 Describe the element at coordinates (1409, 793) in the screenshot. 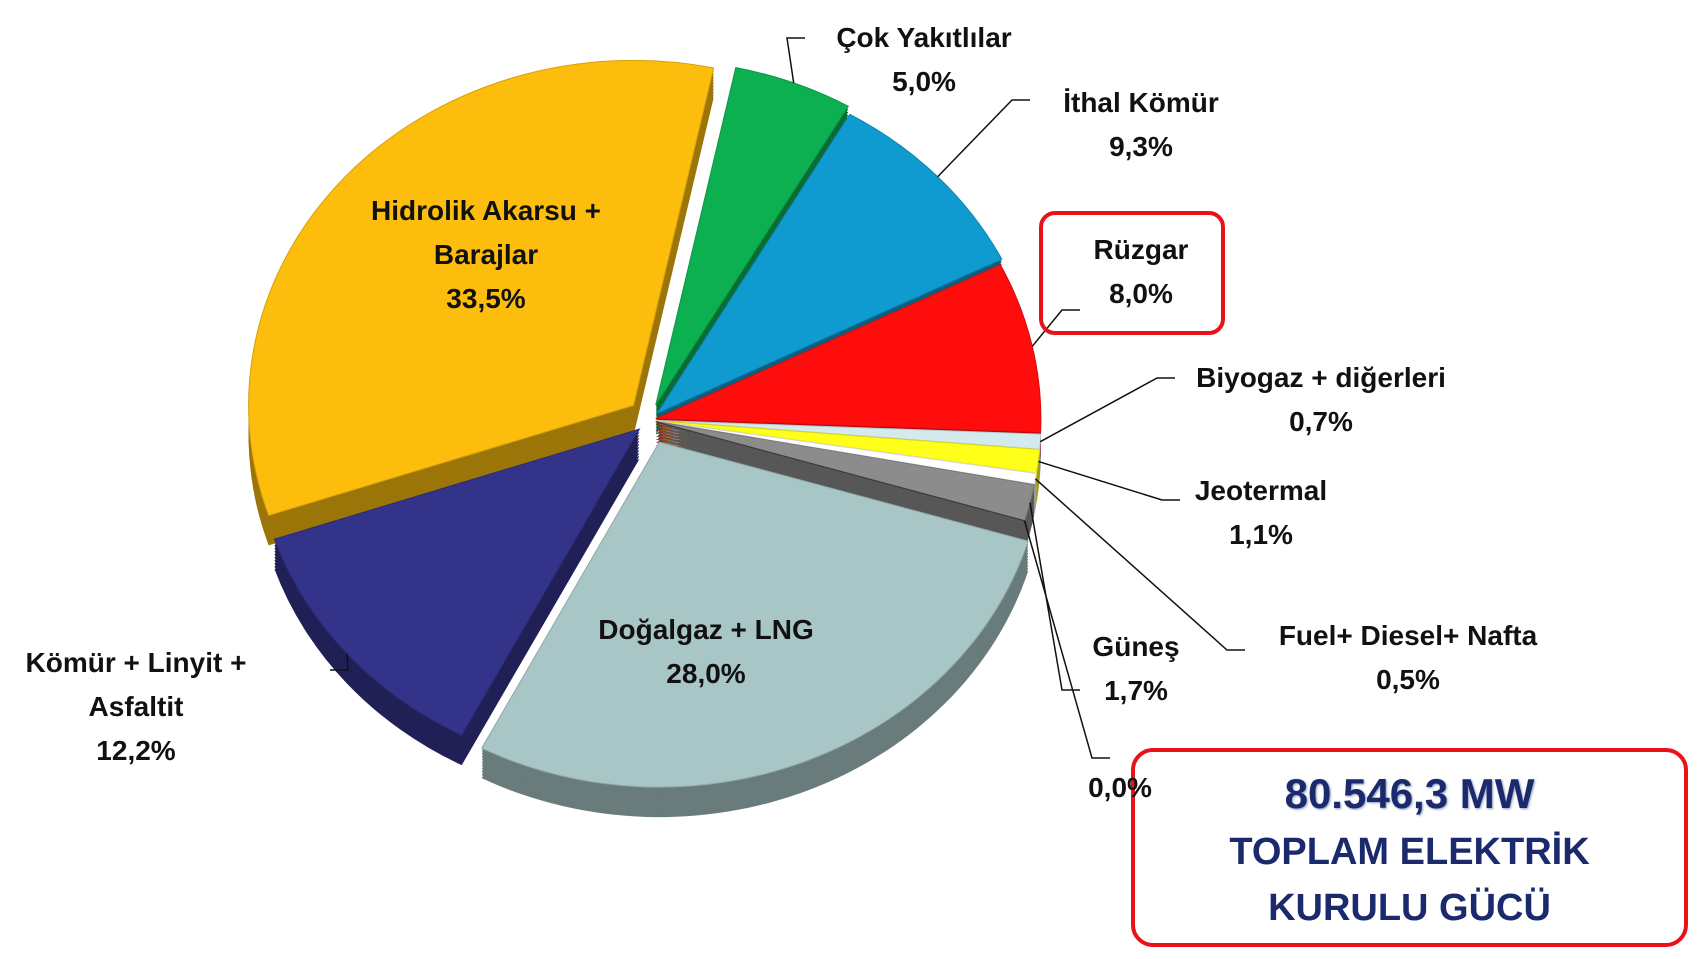

I see `total: 80.546,3 MW` at that location.